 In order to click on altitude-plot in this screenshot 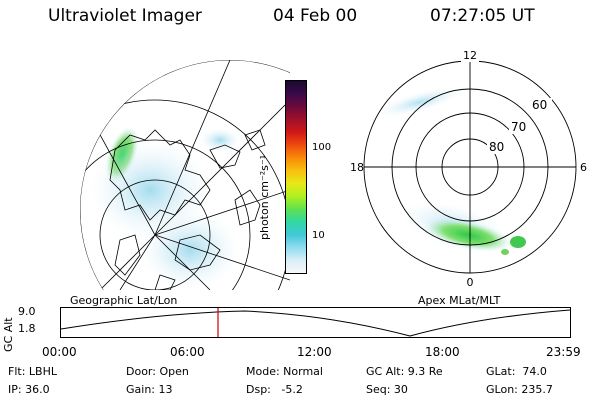, I will do `click(315, 322)`.